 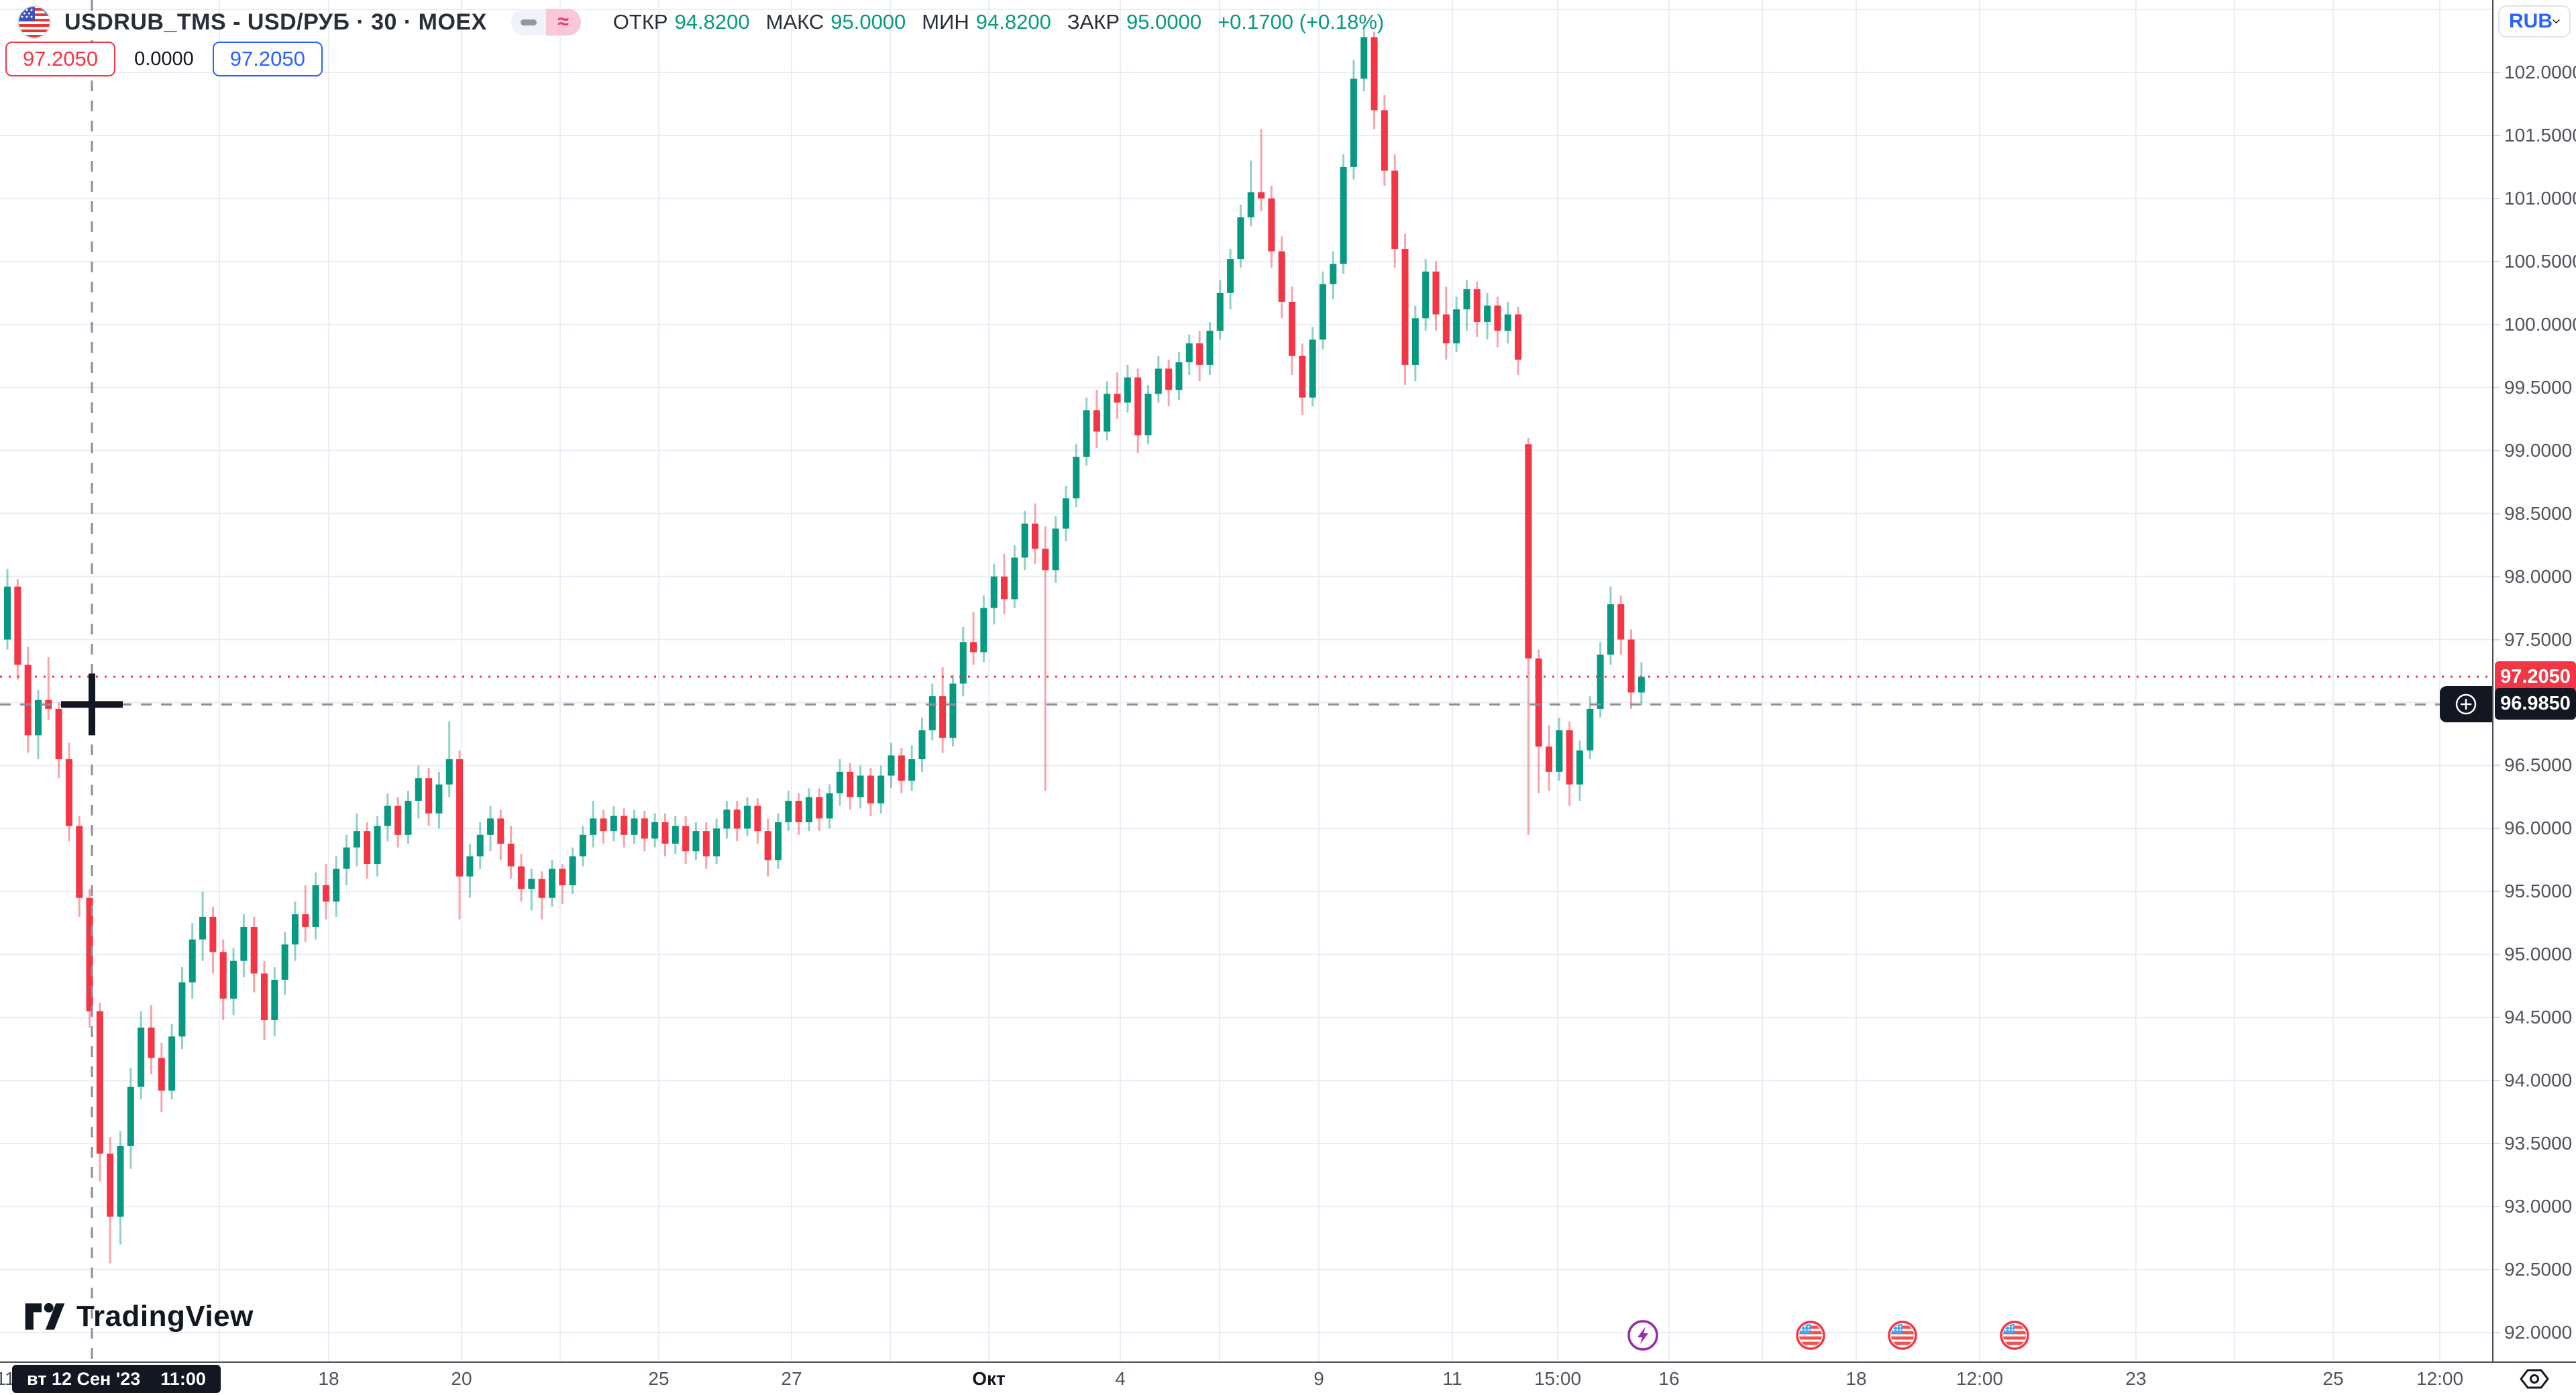 What do you see at coordinates (2466, 704) in the screenshot?
I see `add-alert-plus-button` at bounding box center [2466, 704].